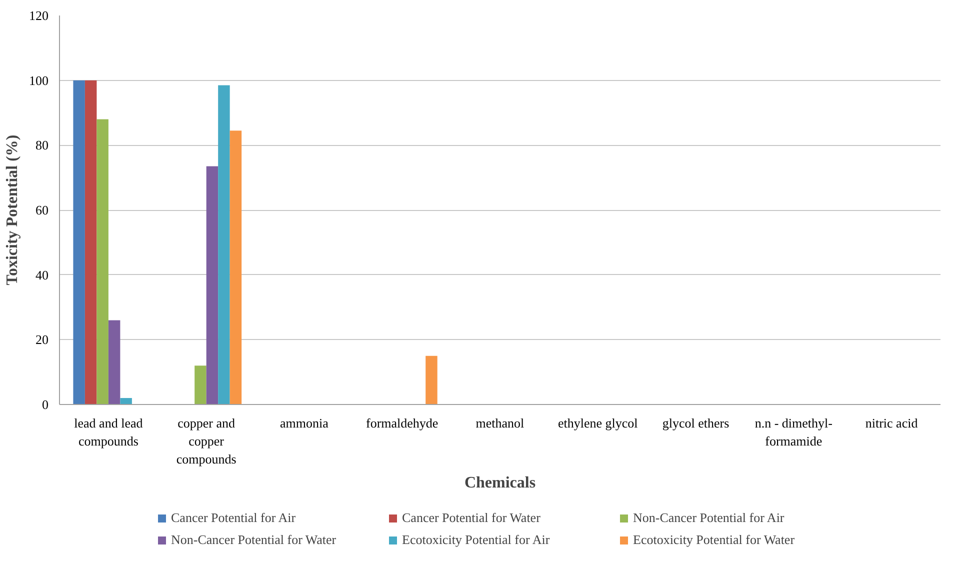  Describe the element at coordinates (402, 423) in the screenshot. I see `x-tick-label: formaldehyde` at that location.